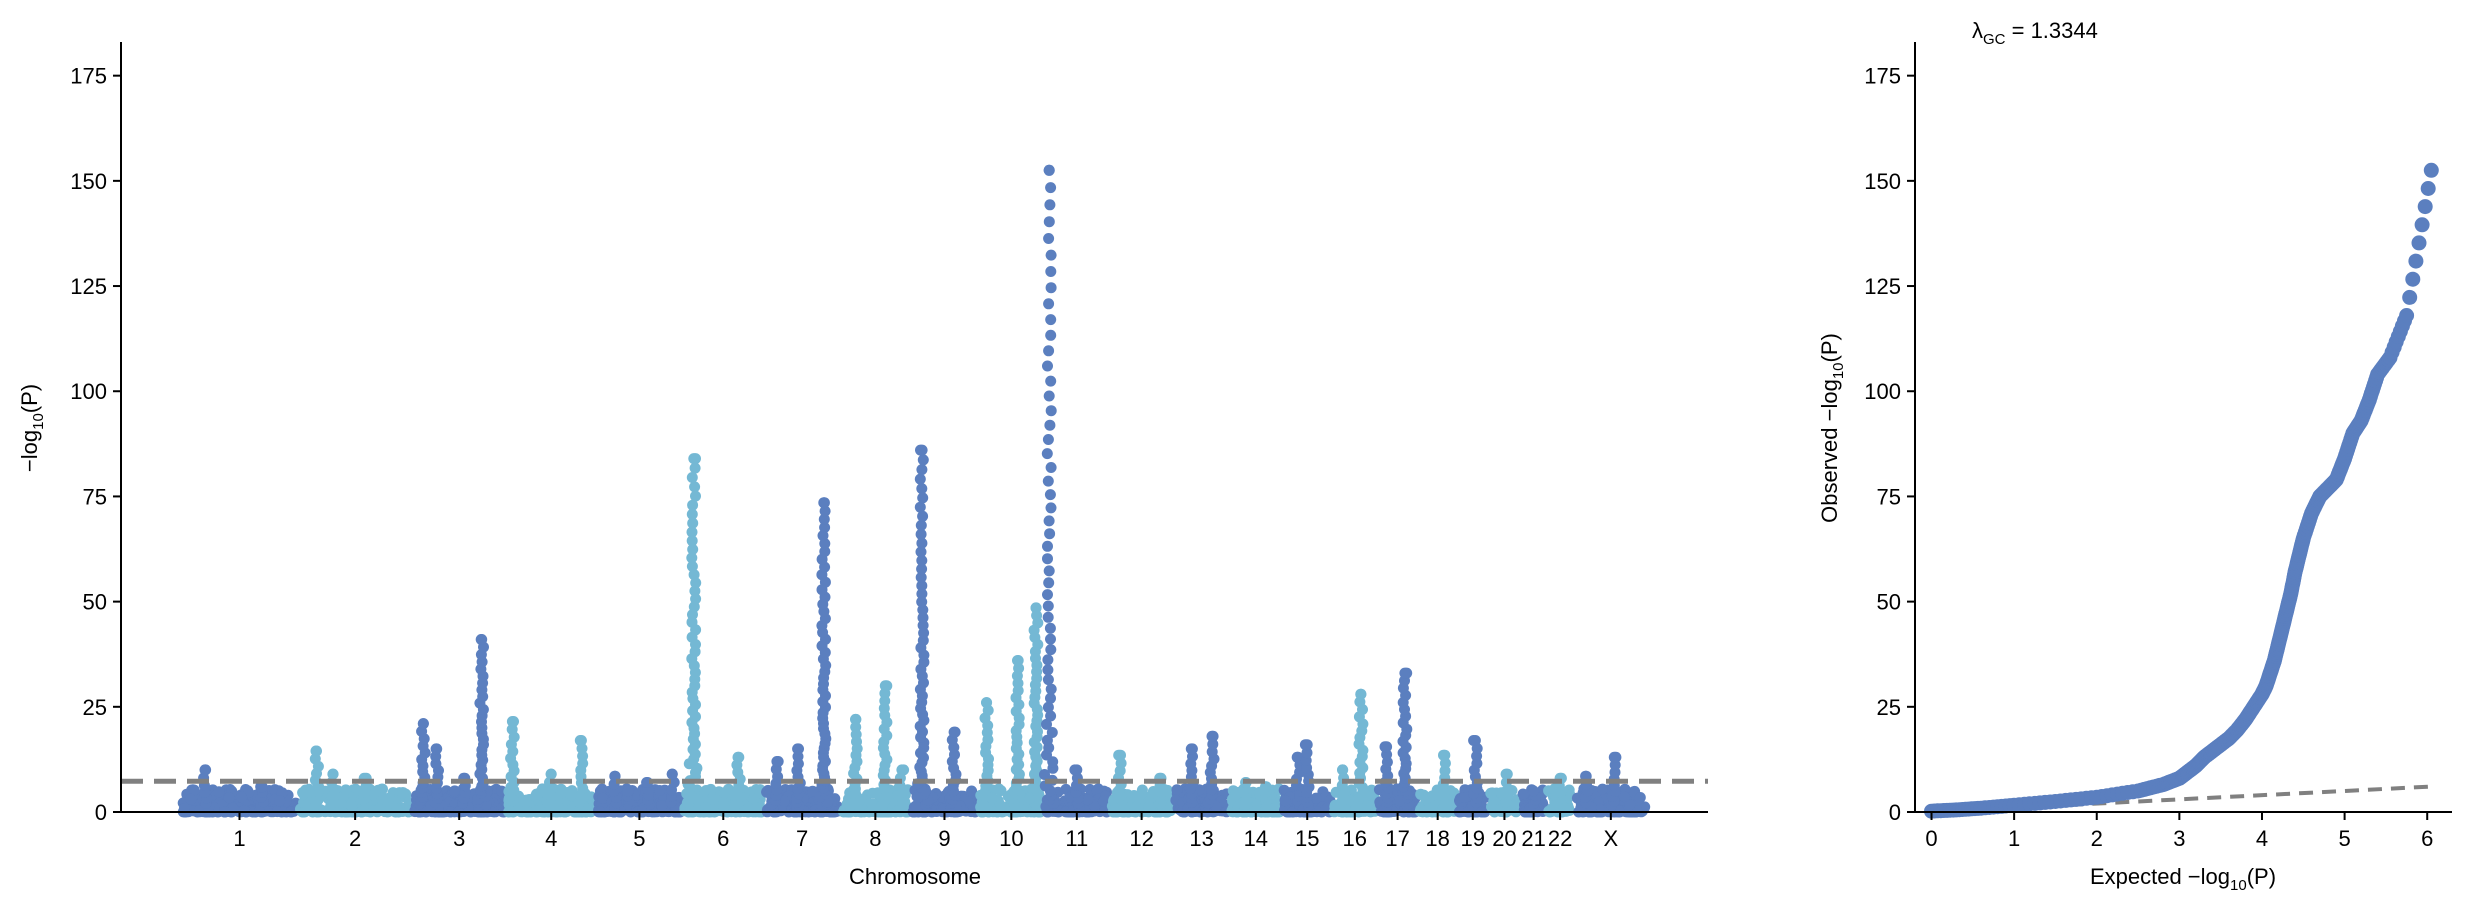 This screenshot has width=2466, height=916. What do you see at coordinates (915, 876) in the screenshot?
I see `manhattan-x-axis-label: Chromosome` at bounding box center [915, 876].